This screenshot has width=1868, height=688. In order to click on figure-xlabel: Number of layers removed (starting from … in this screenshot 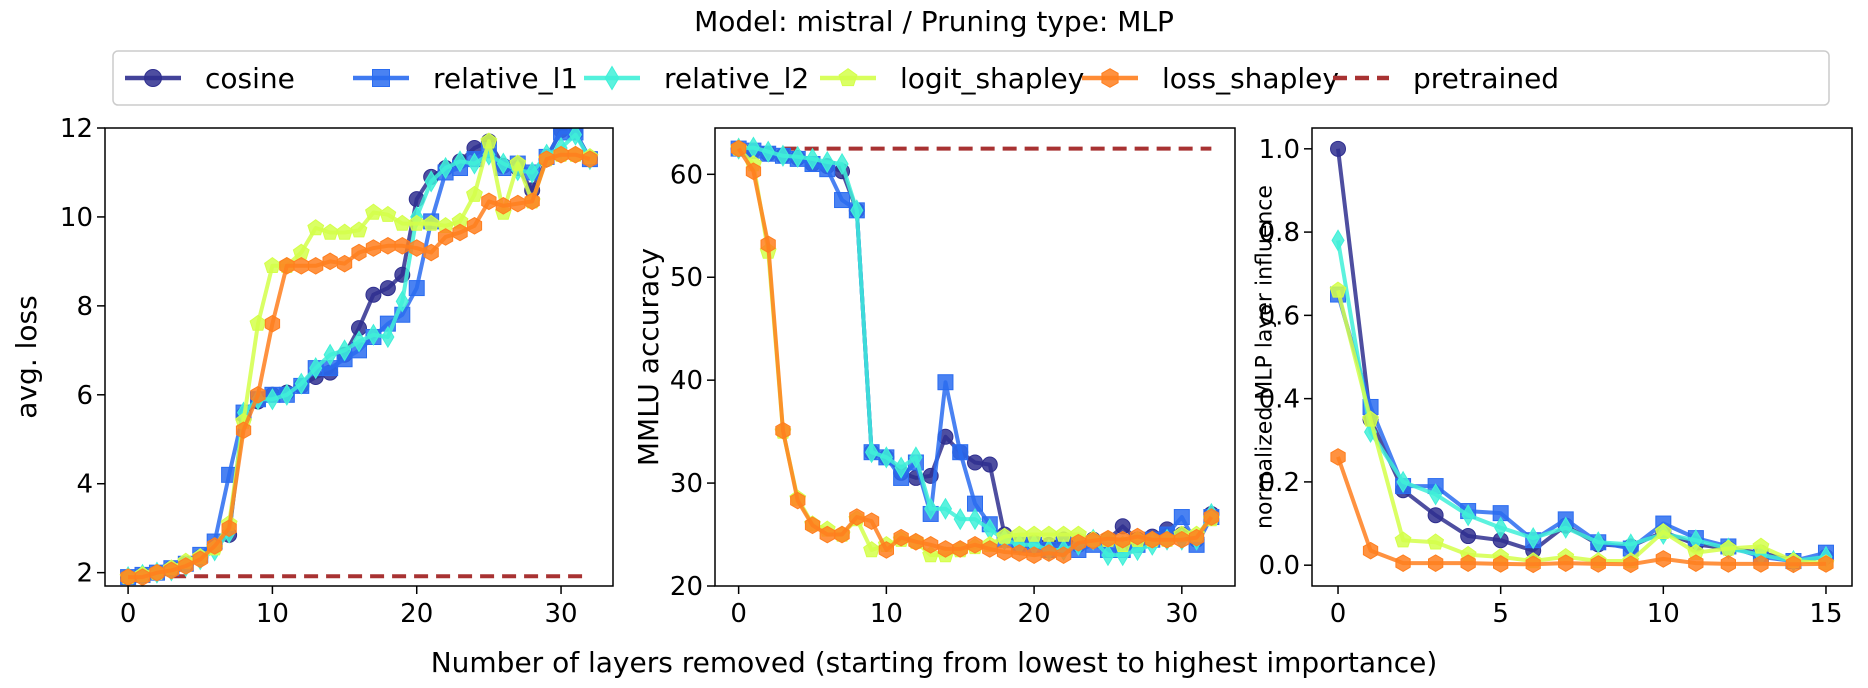, I will do `click(934, 662)`.